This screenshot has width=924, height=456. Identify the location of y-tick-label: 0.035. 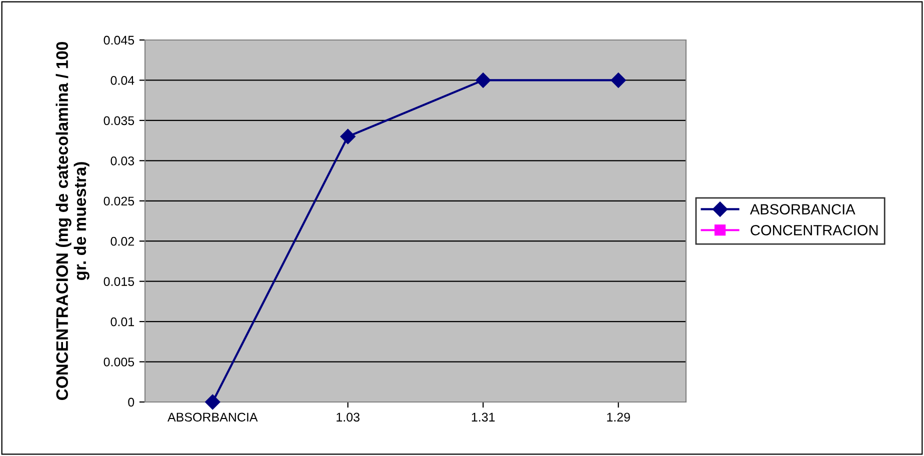
(119, 121).